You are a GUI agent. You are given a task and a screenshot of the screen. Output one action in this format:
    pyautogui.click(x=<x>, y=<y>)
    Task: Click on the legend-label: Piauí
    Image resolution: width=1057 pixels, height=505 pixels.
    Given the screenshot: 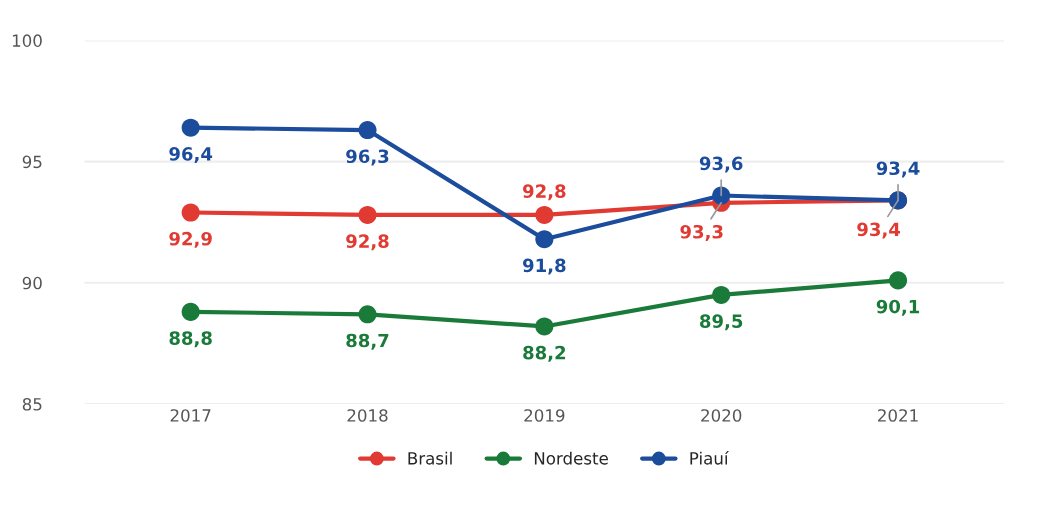 What is the action you would take?
    pyautogui.click(x=709, y=458)
    